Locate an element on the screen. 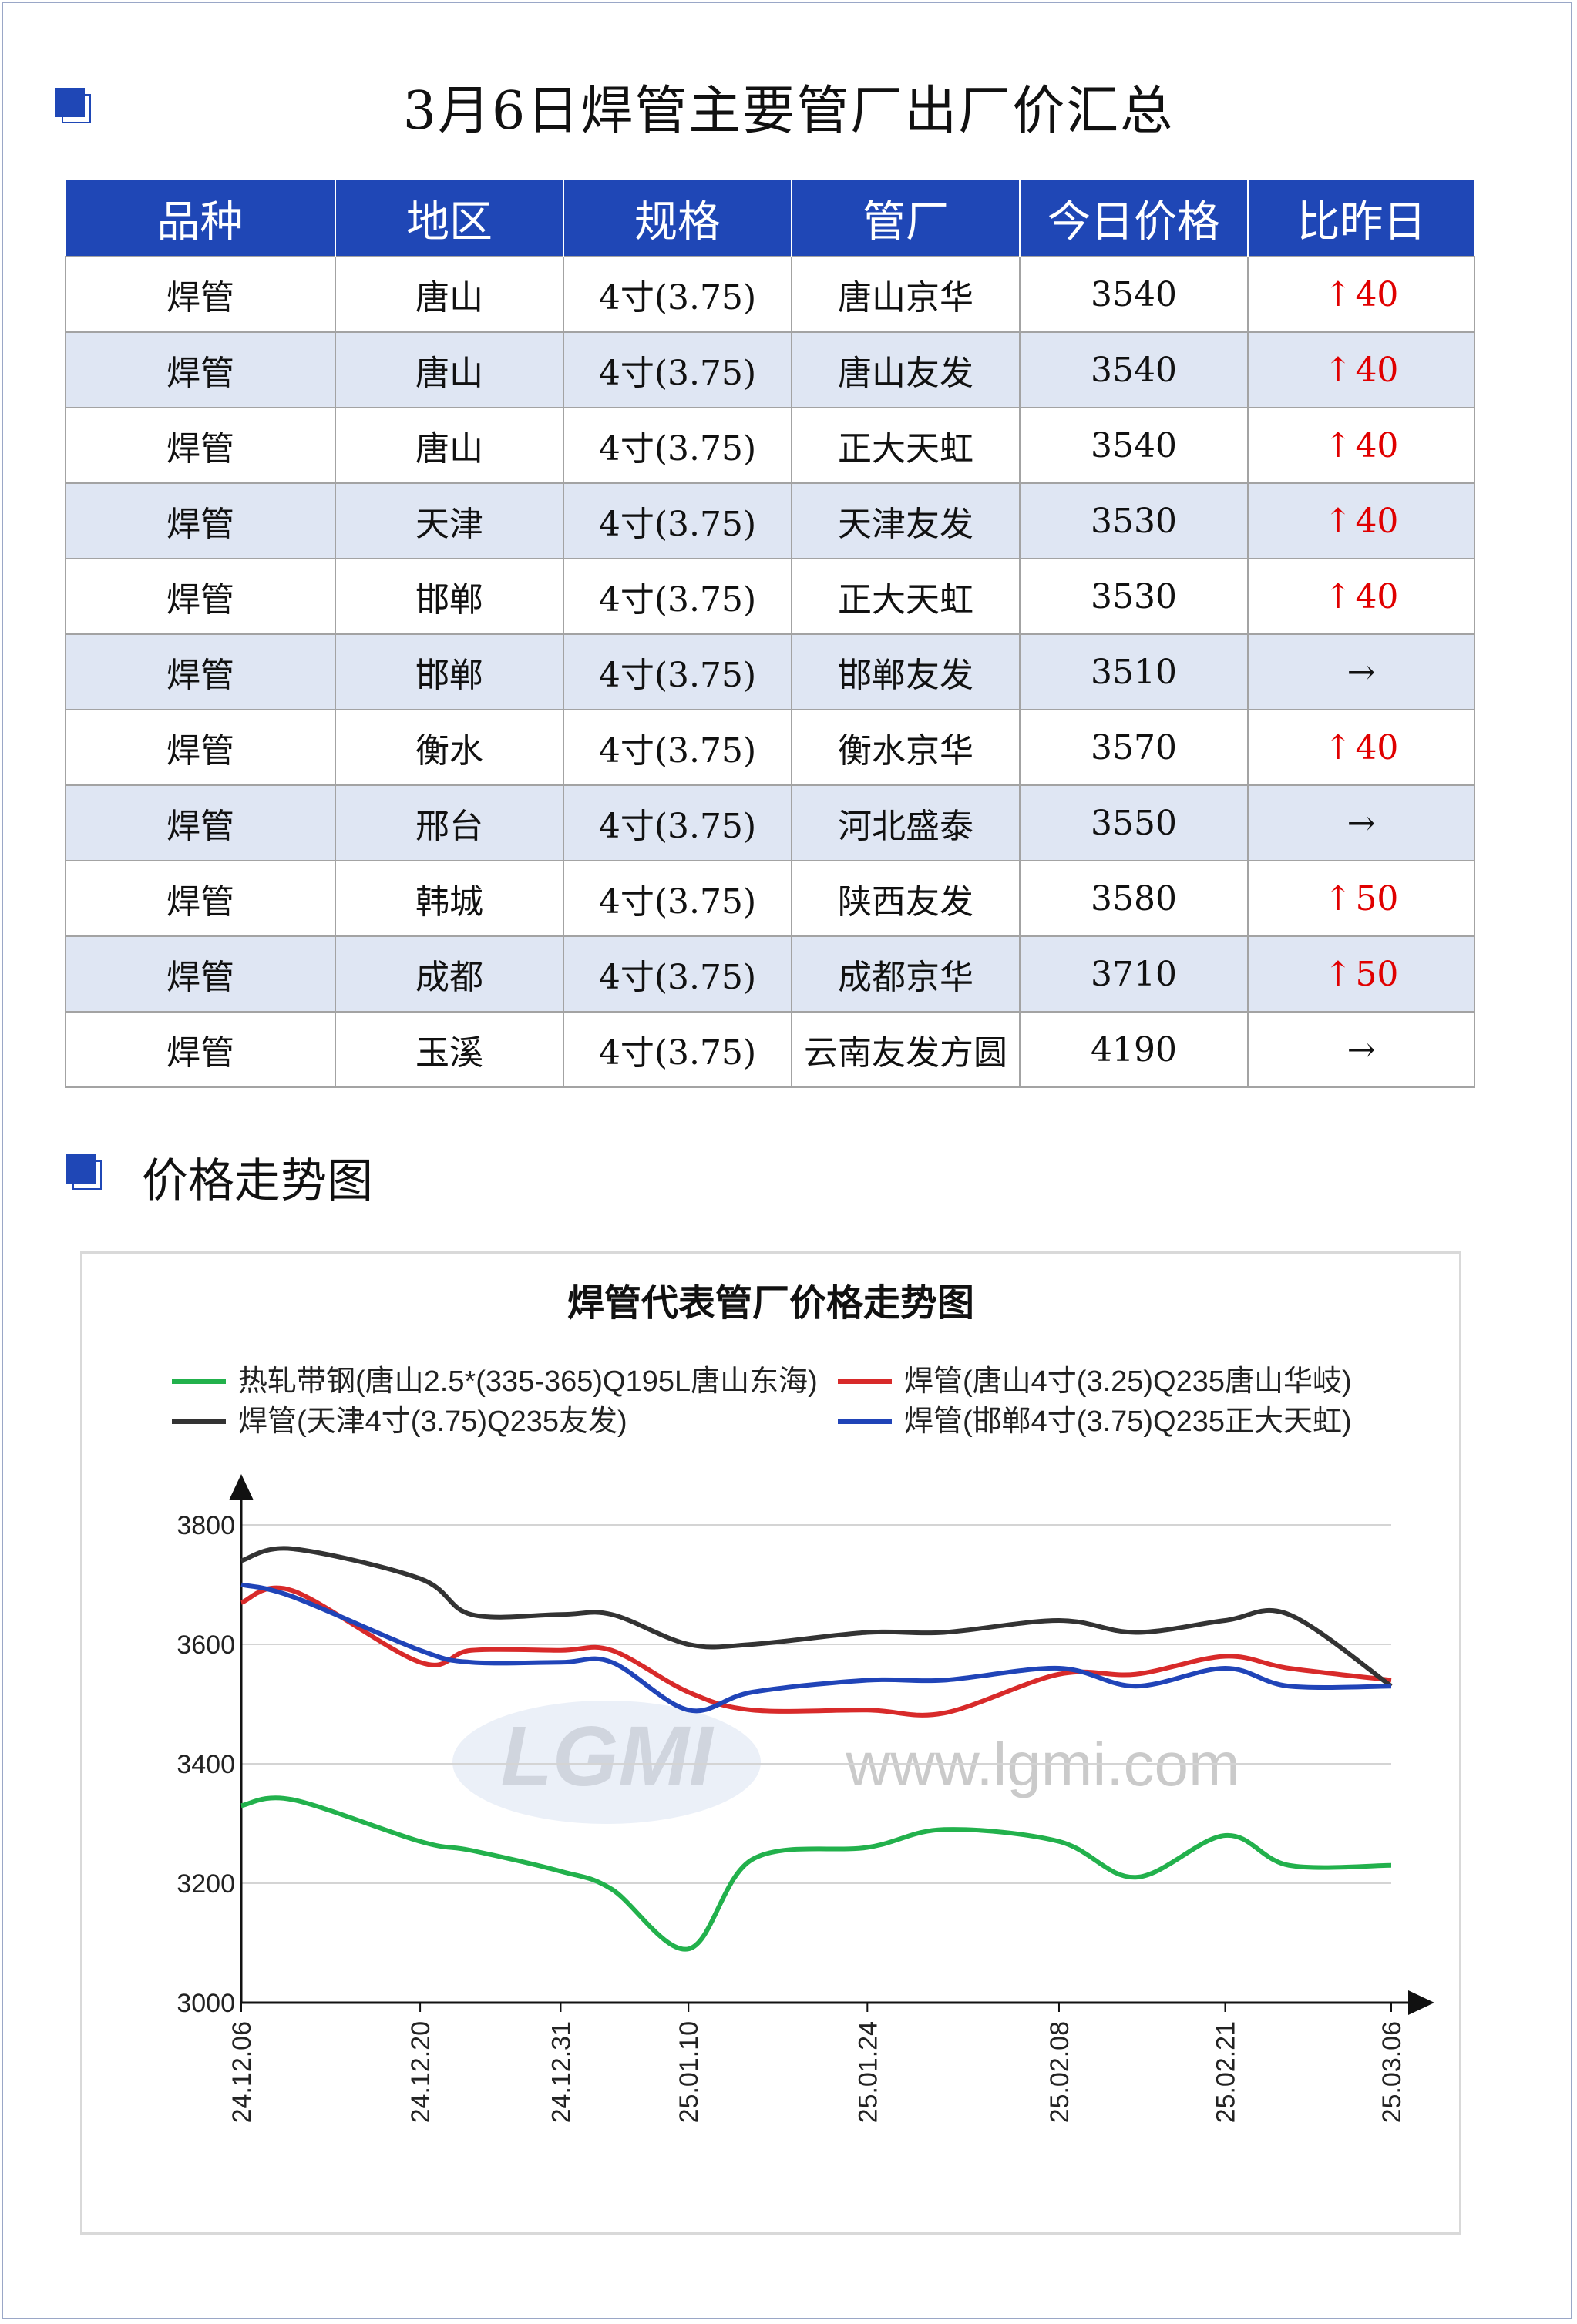 This screenshot has width=1577, height=2324. cell-mill: 唐山京华 is located at coordinates (906, 294).